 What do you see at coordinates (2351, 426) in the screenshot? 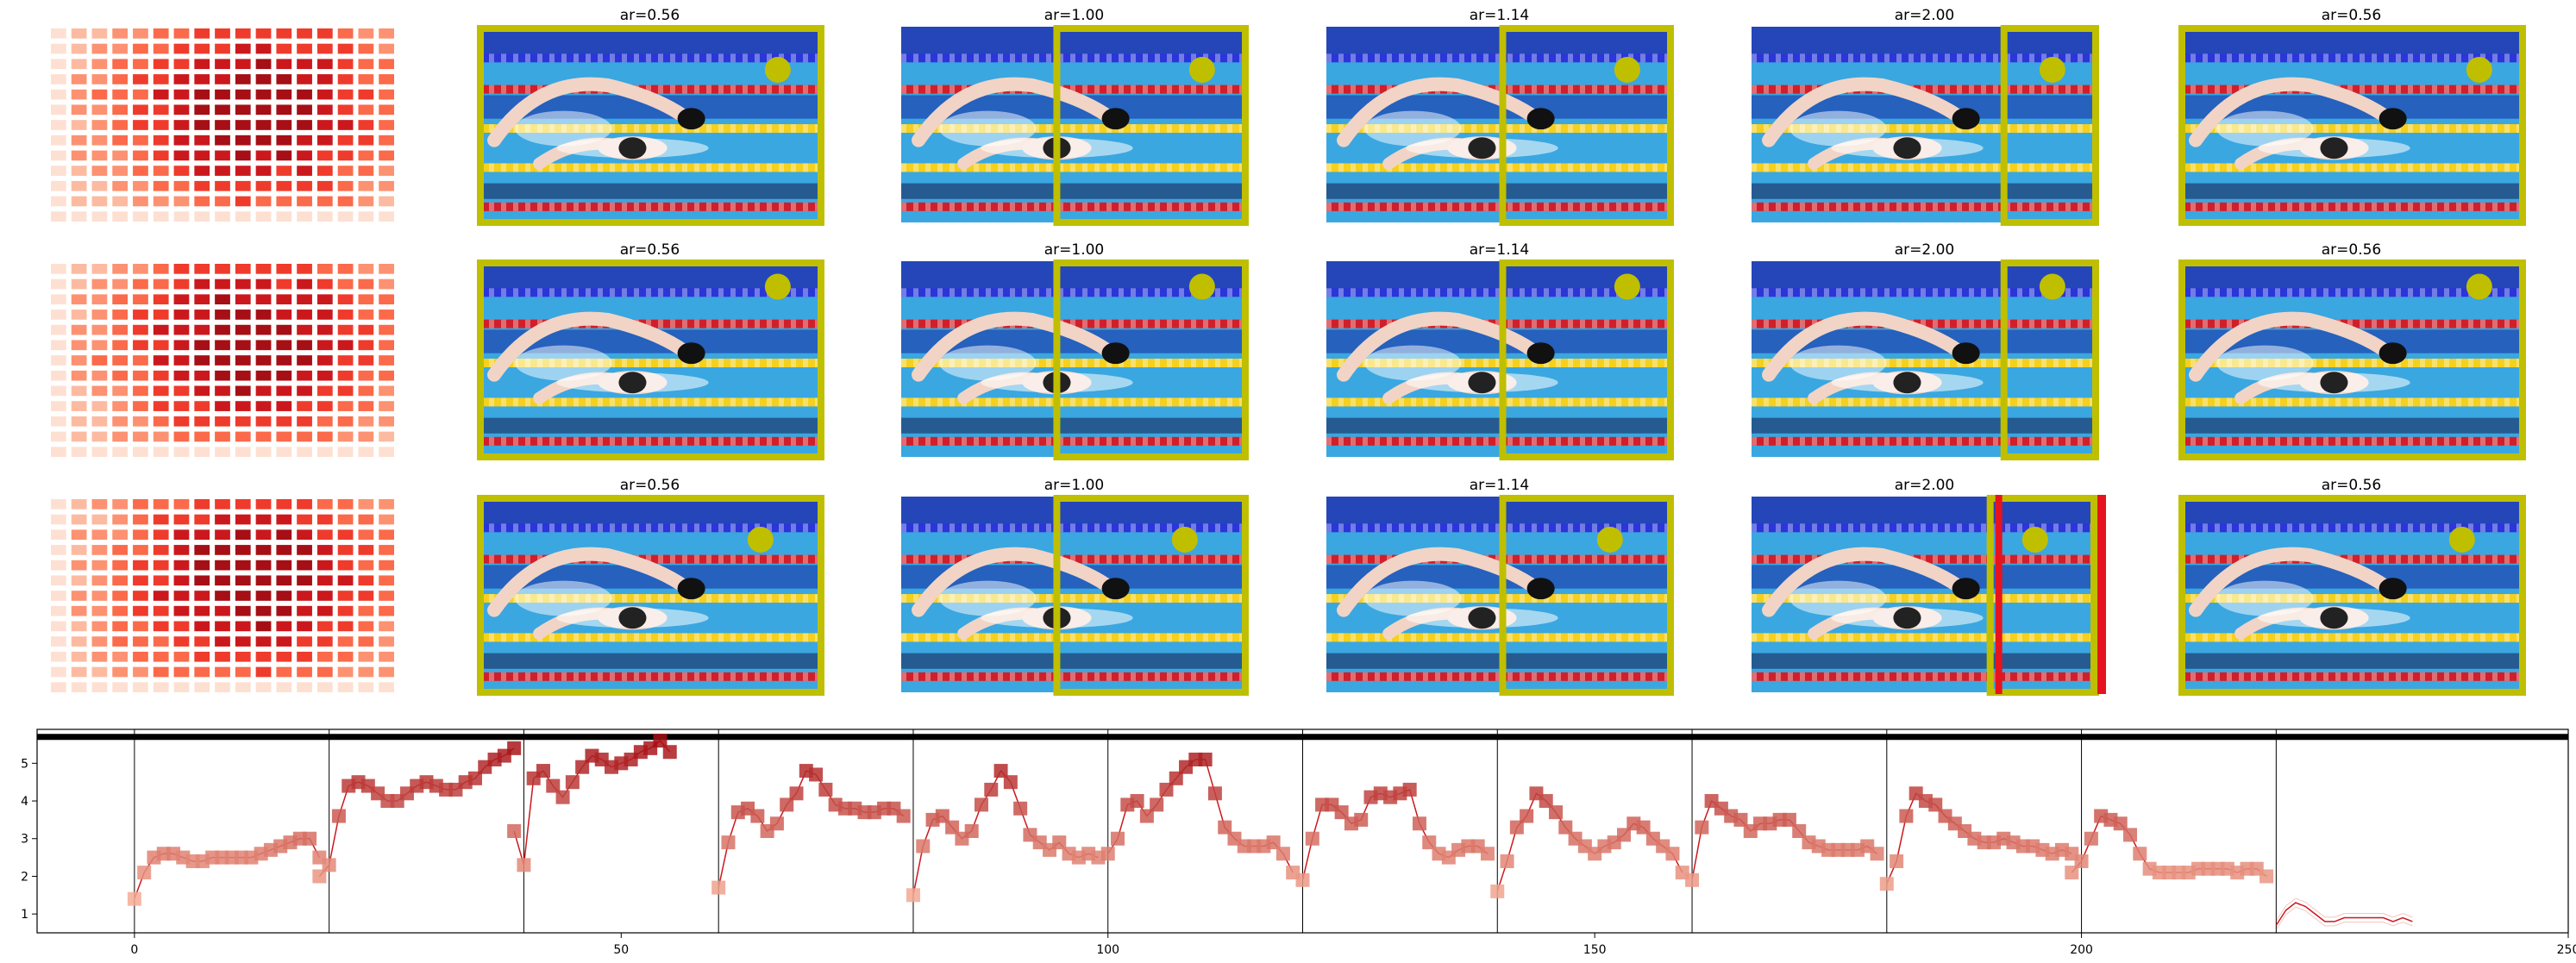
I see `lane-band` at bounding box center [2351, 426].